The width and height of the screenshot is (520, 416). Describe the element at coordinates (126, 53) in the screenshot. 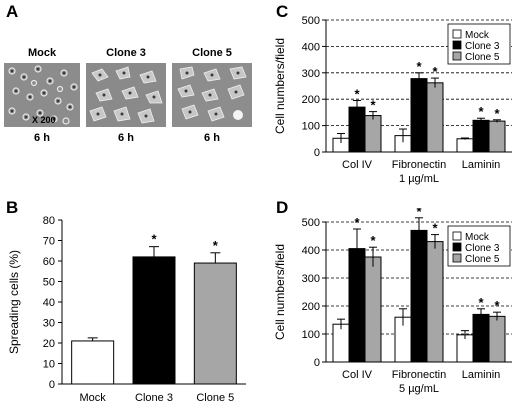

I see `micrograph-label-clone3: Clone 3` at that location.